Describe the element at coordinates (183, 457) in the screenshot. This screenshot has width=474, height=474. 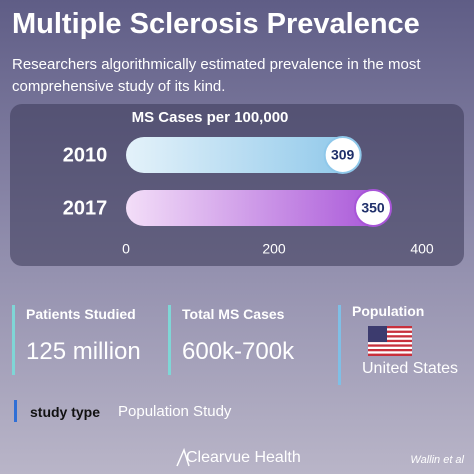
I see `logo` at that location.